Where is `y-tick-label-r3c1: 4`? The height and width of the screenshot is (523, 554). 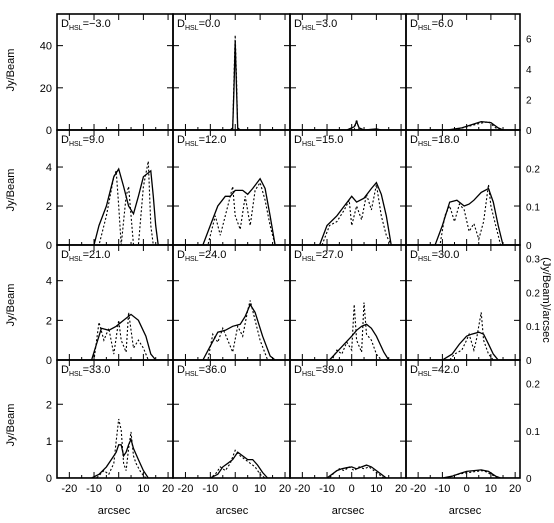
y-tick-label-r3c1: 4 is located at coordinates (49, 282).